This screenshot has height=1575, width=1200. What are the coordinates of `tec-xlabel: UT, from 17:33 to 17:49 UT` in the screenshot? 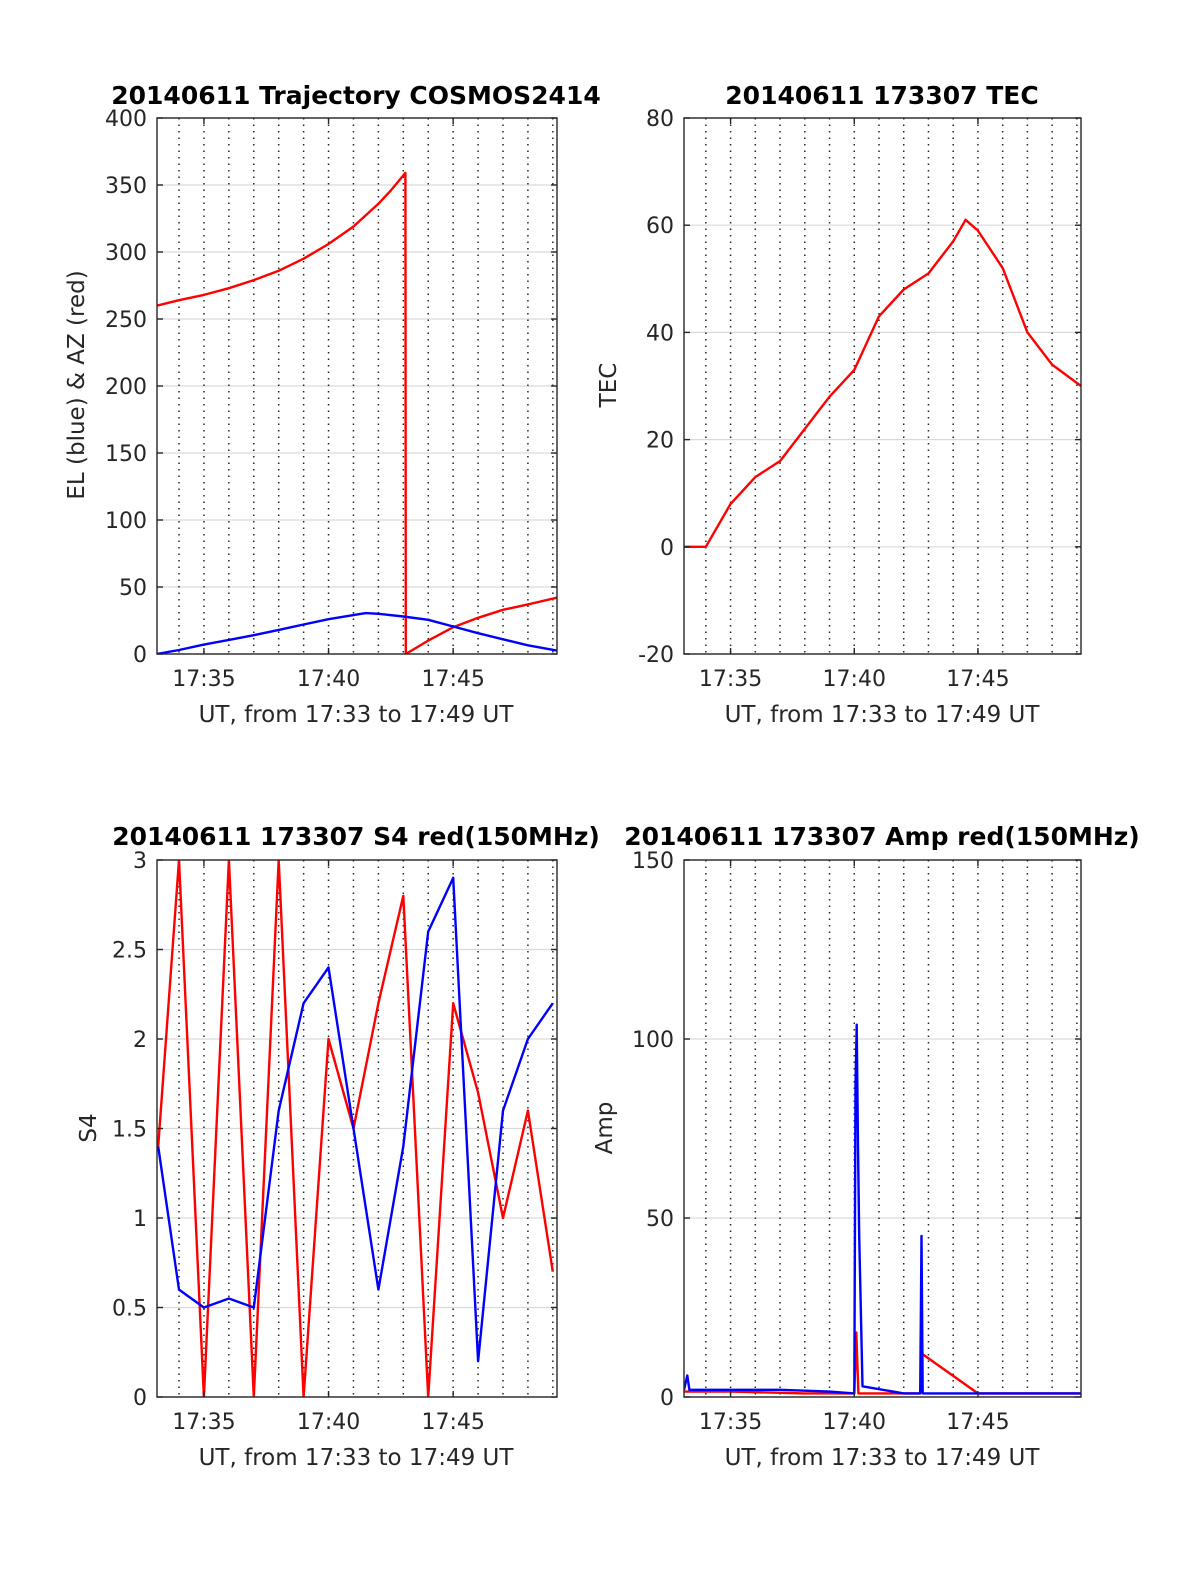 It's located at (883, 715).